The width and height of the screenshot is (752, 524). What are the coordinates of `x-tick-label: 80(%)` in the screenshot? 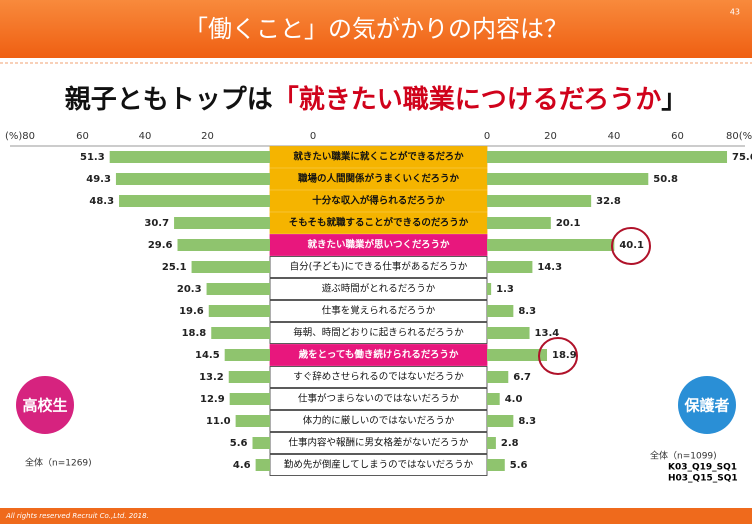 It's located at (739, 136).